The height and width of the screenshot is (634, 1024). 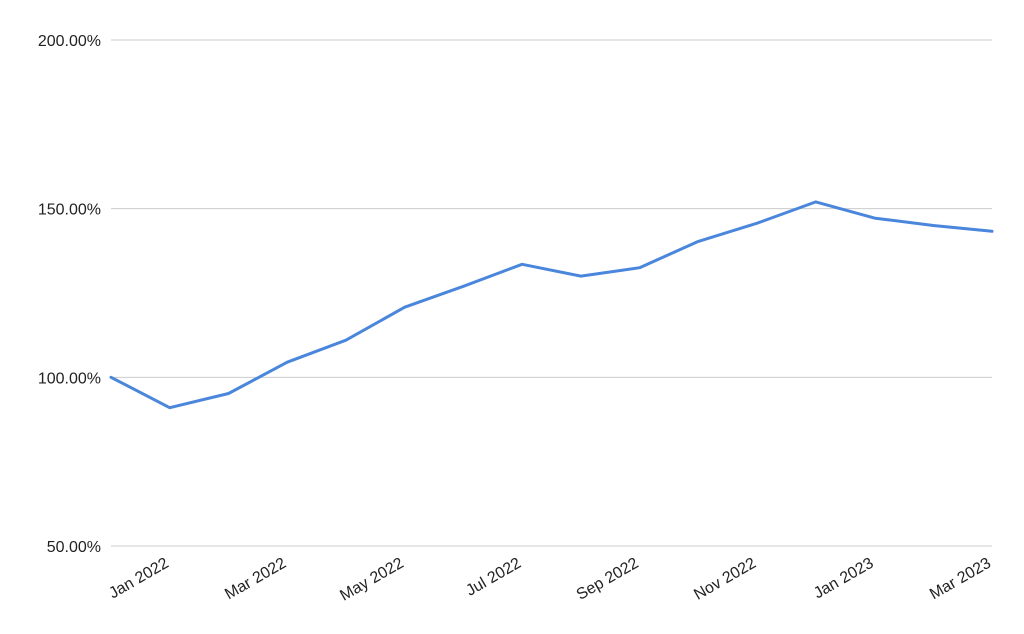 What do you see at coordinates (69, 294) in the screenshot?
I see `y-axis: 50.00% 100.00% 150.00% 200.00%` at bounding box center [69, 294].